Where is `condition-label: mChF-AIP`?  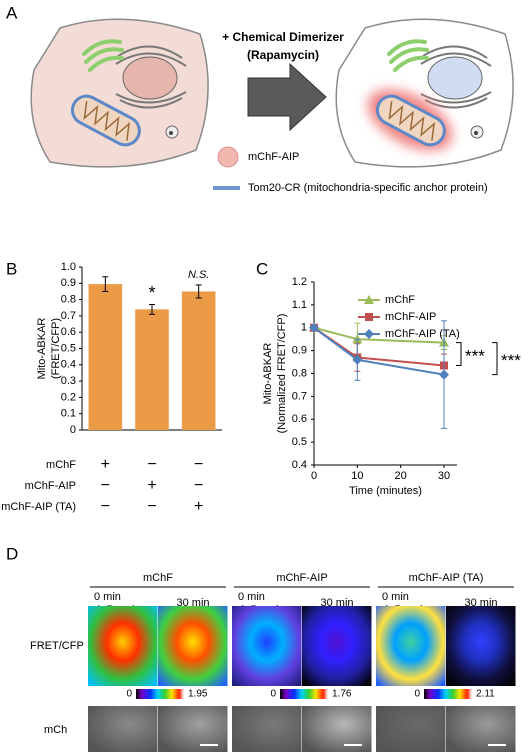
condition-label: mChF-AIP is located at coordinates (50, 486).